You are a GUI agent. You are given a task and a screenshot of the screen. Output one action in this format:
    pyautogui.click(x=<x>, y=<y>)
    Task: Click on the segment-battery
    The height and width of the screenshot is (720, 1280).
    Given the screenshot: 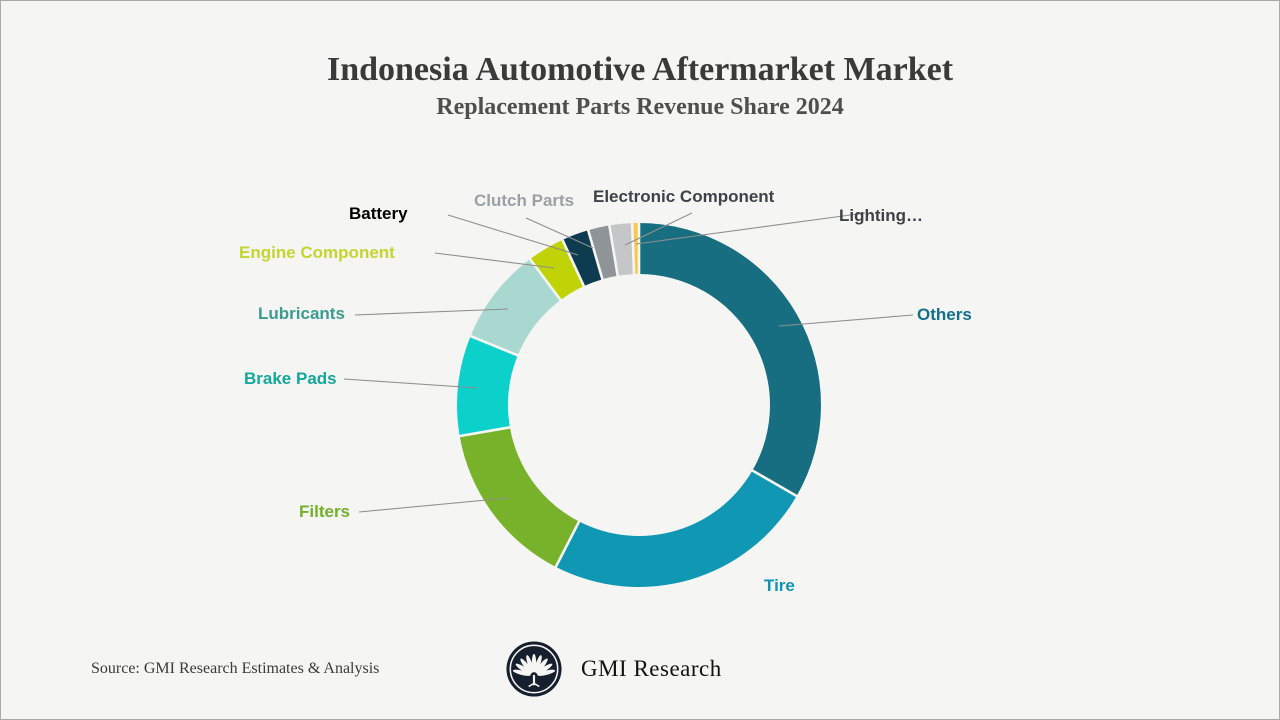 What is the action you would take?
    pyautogui.click(x=582, y=258)
    